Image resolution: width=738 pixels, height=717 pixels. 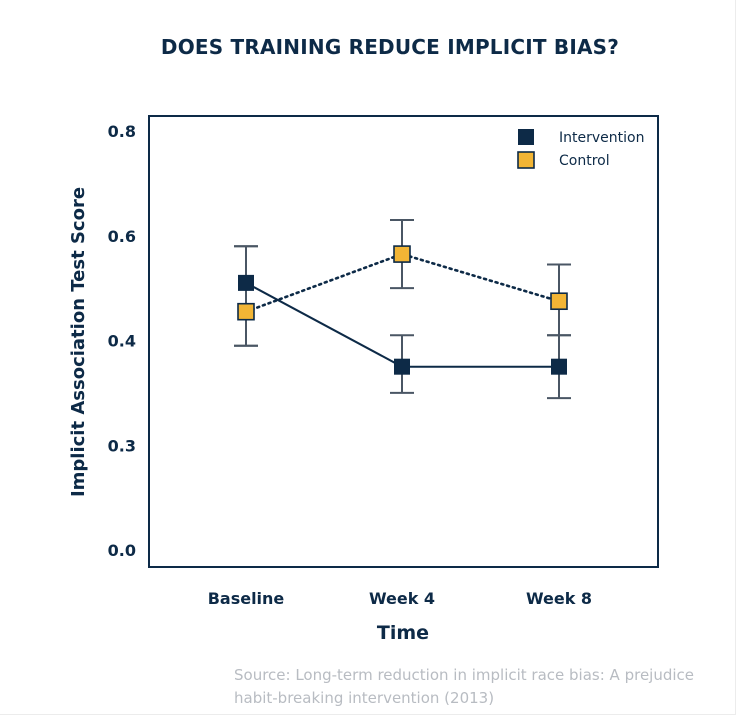 What do you see at coordinates (122, 131) in the screenshot?
I see `y-tick-label: 0.8` at bounding box center [122, 131].